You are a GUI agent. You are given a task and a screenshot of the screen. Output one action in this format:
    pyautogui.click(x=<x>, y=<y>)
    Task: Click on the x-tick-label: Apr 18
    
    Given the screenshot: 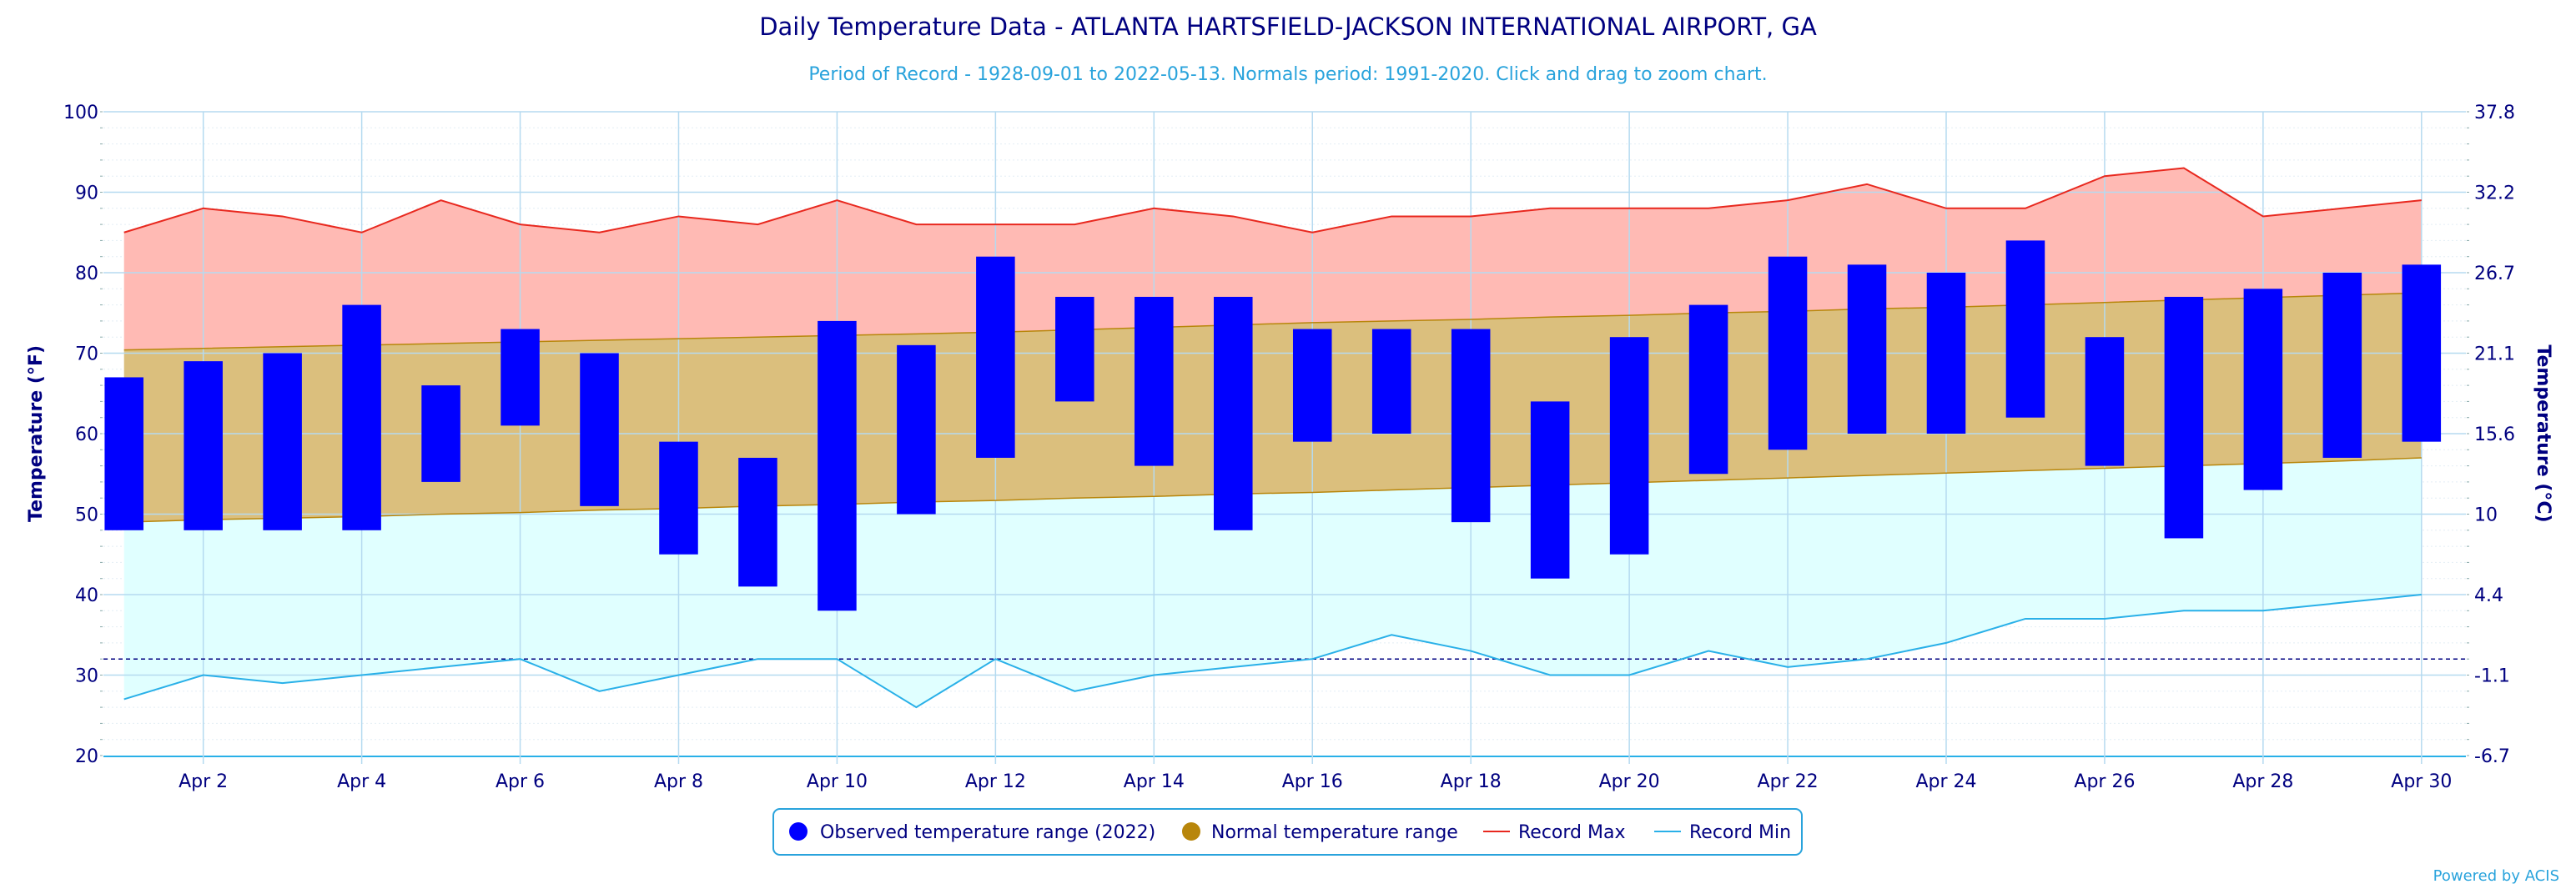 What is the action you would take?
    pyautogui.click(x=1471, y=781)
    